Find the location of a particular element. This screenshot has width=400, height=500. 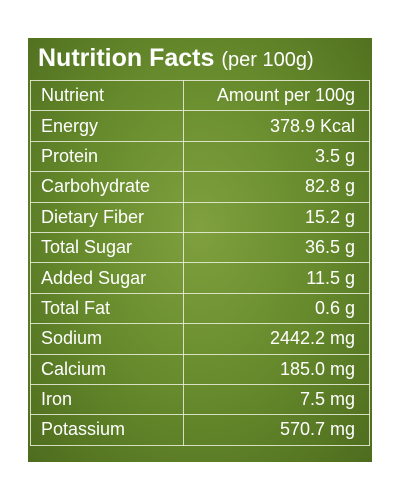

table-row: Total Sugar 36.5 g is located at coordinates (200, 247).